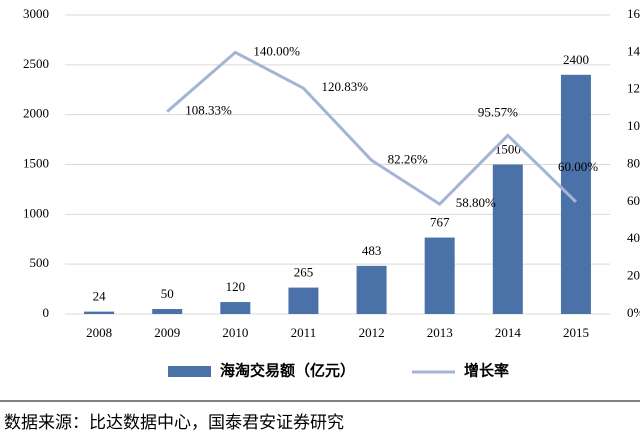  I want to click on y-tick-label: 1500, so click(36, 162).